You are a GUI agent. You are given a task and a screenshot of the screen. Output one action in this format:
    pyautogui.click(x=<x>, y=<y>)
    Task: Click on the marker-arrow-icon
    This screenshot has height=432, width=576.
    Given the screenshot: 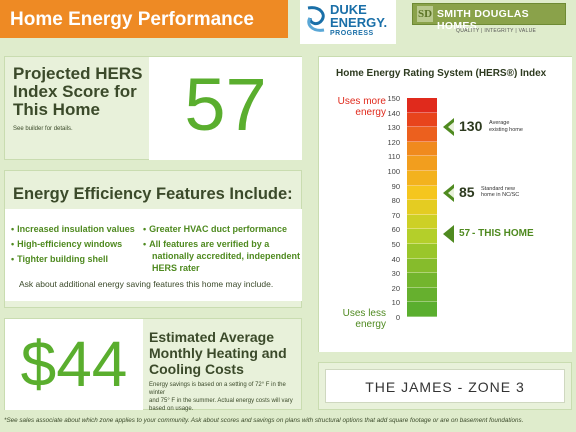 What is the action you would take?
    pyautogui.click(x=448, y=233)
    